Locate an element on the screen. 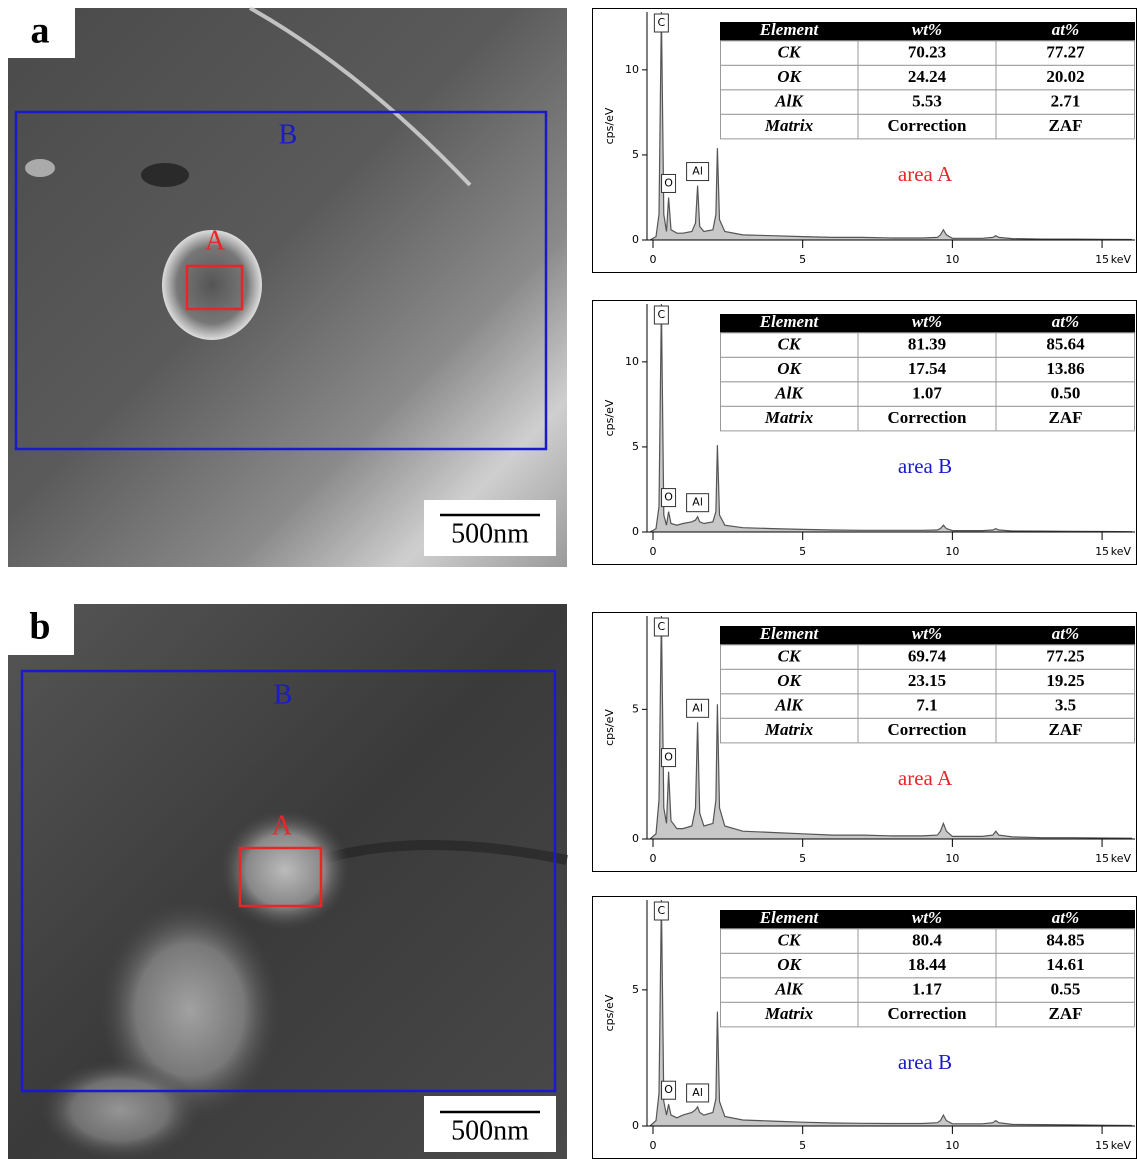 The width and height of the screenshot is (1137, 1159). table-cell: 2.71 is located at coordinates (1066, 101).